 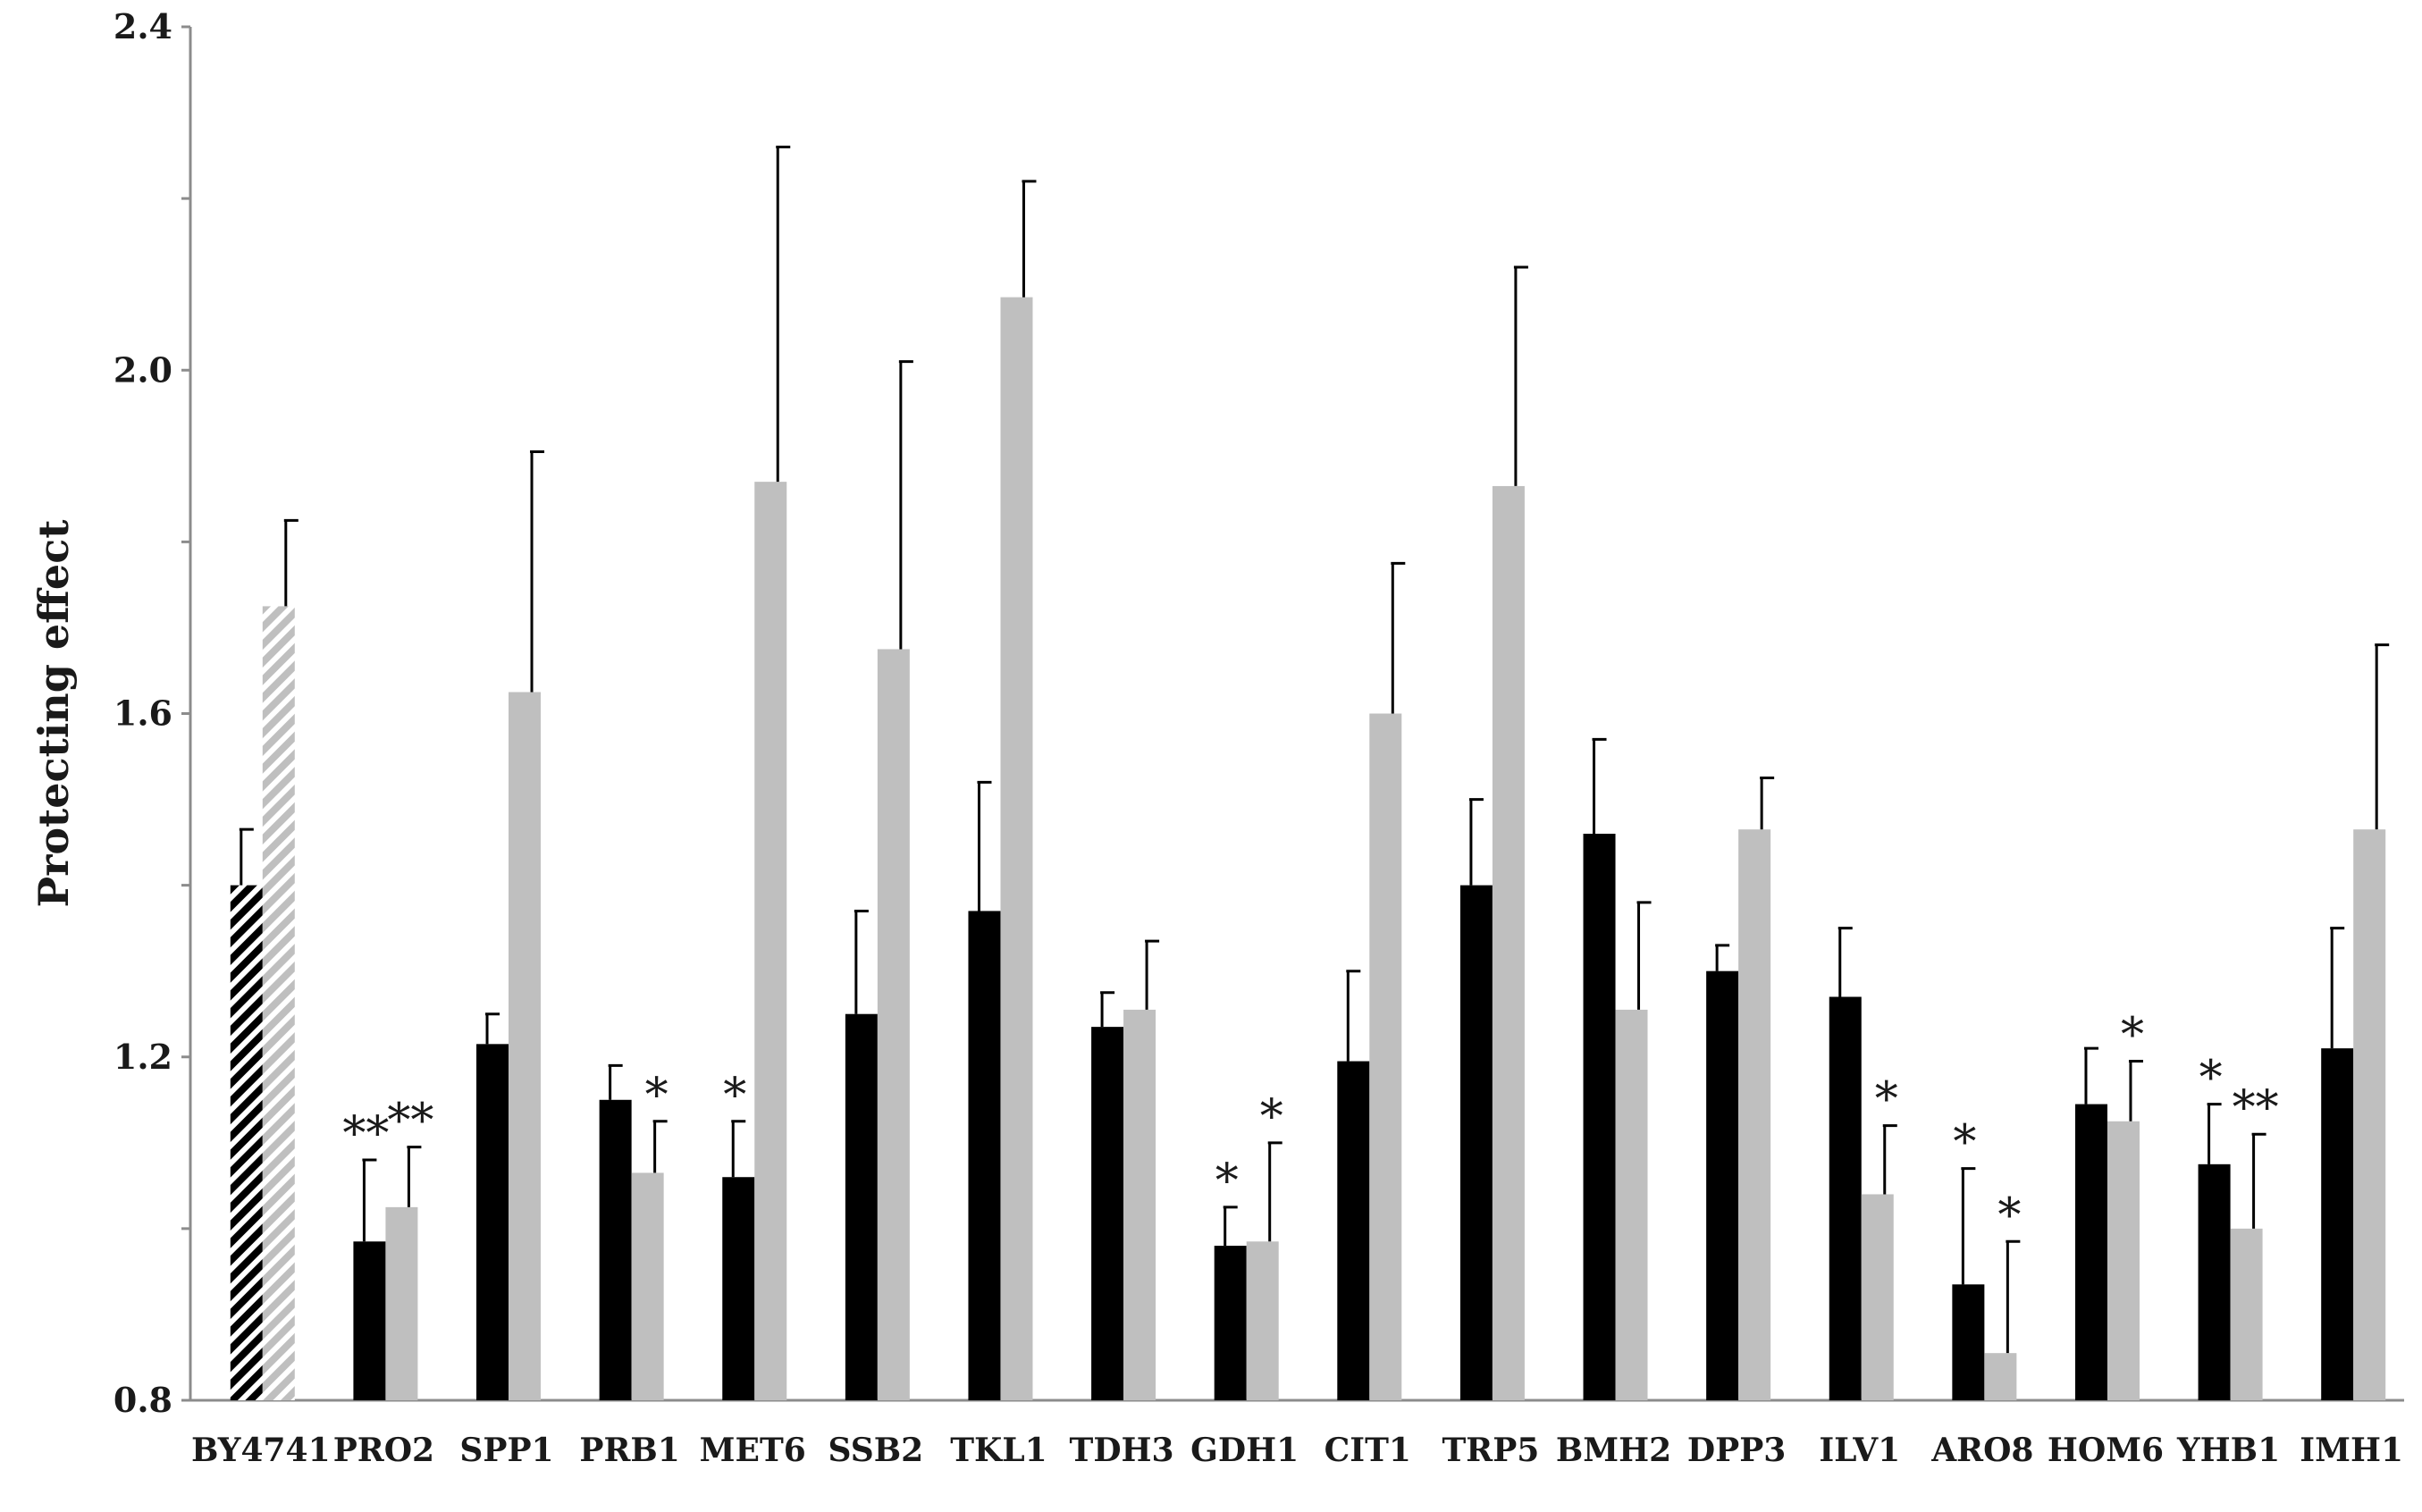 I want to click on significance-aro8-series1: *, so click(x=1965, y=1143).